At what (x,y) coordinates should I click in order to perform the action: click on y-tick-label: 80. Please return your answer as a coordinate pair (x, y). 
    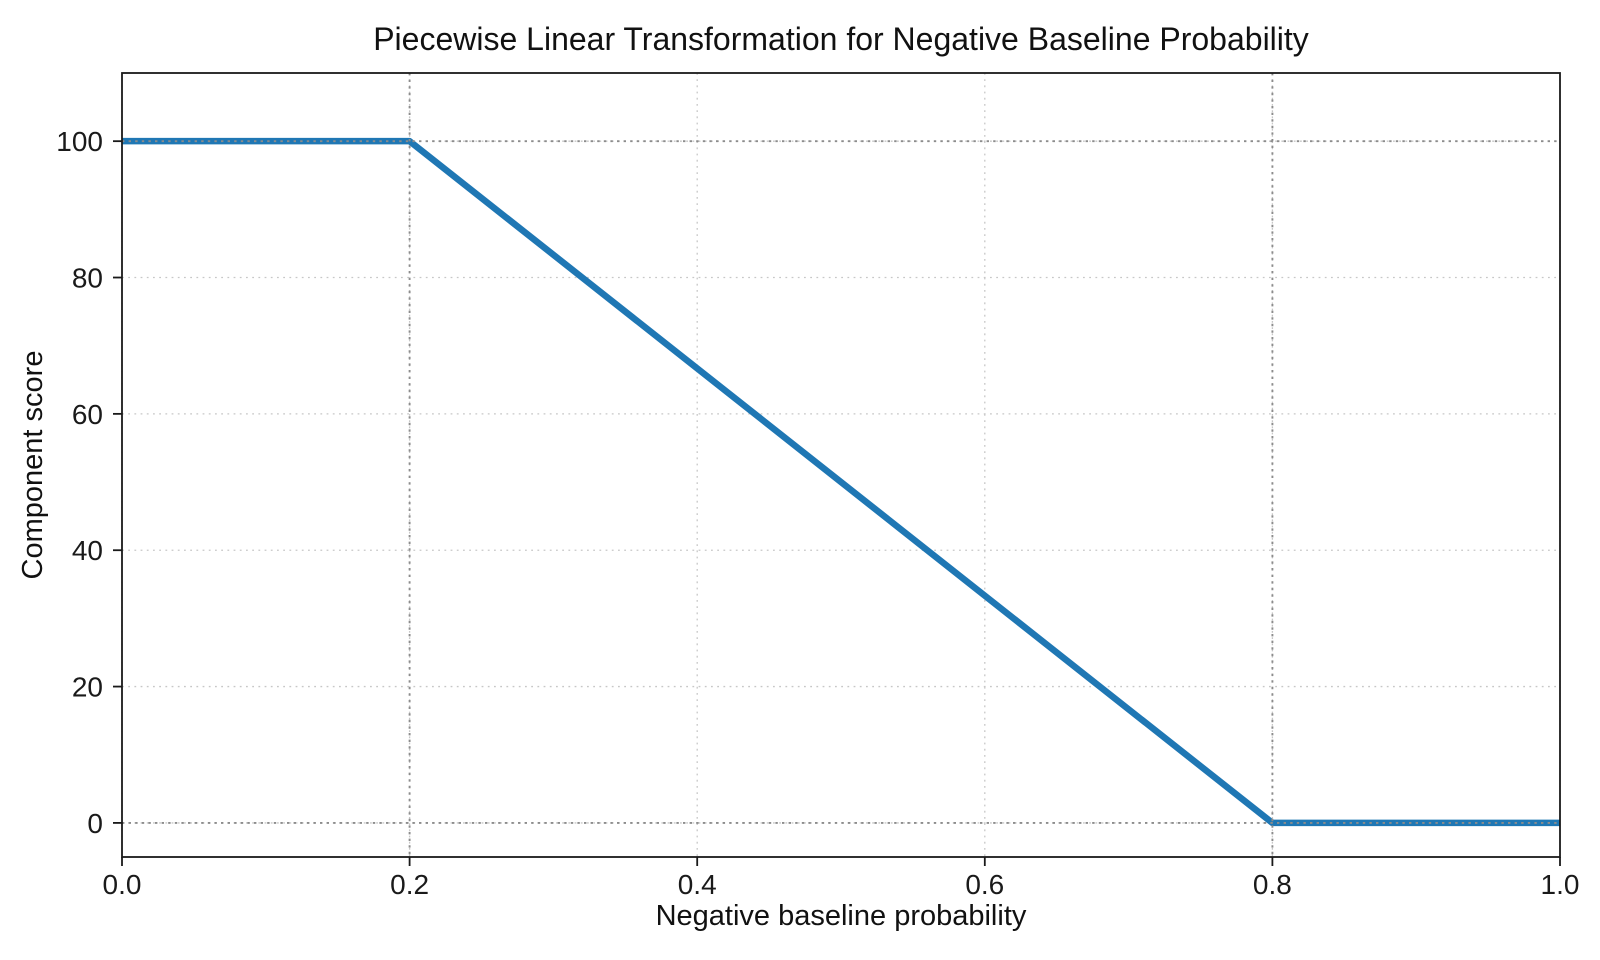
    Looking at the image, I should click on (87, 278).